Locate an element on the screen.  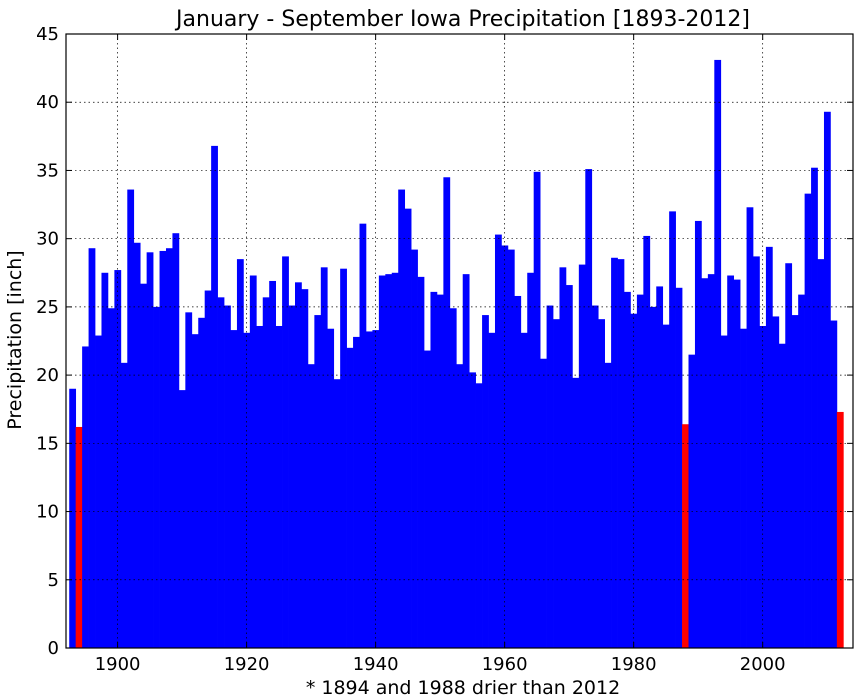
bar-1937 is located at coordinates (356, 492).